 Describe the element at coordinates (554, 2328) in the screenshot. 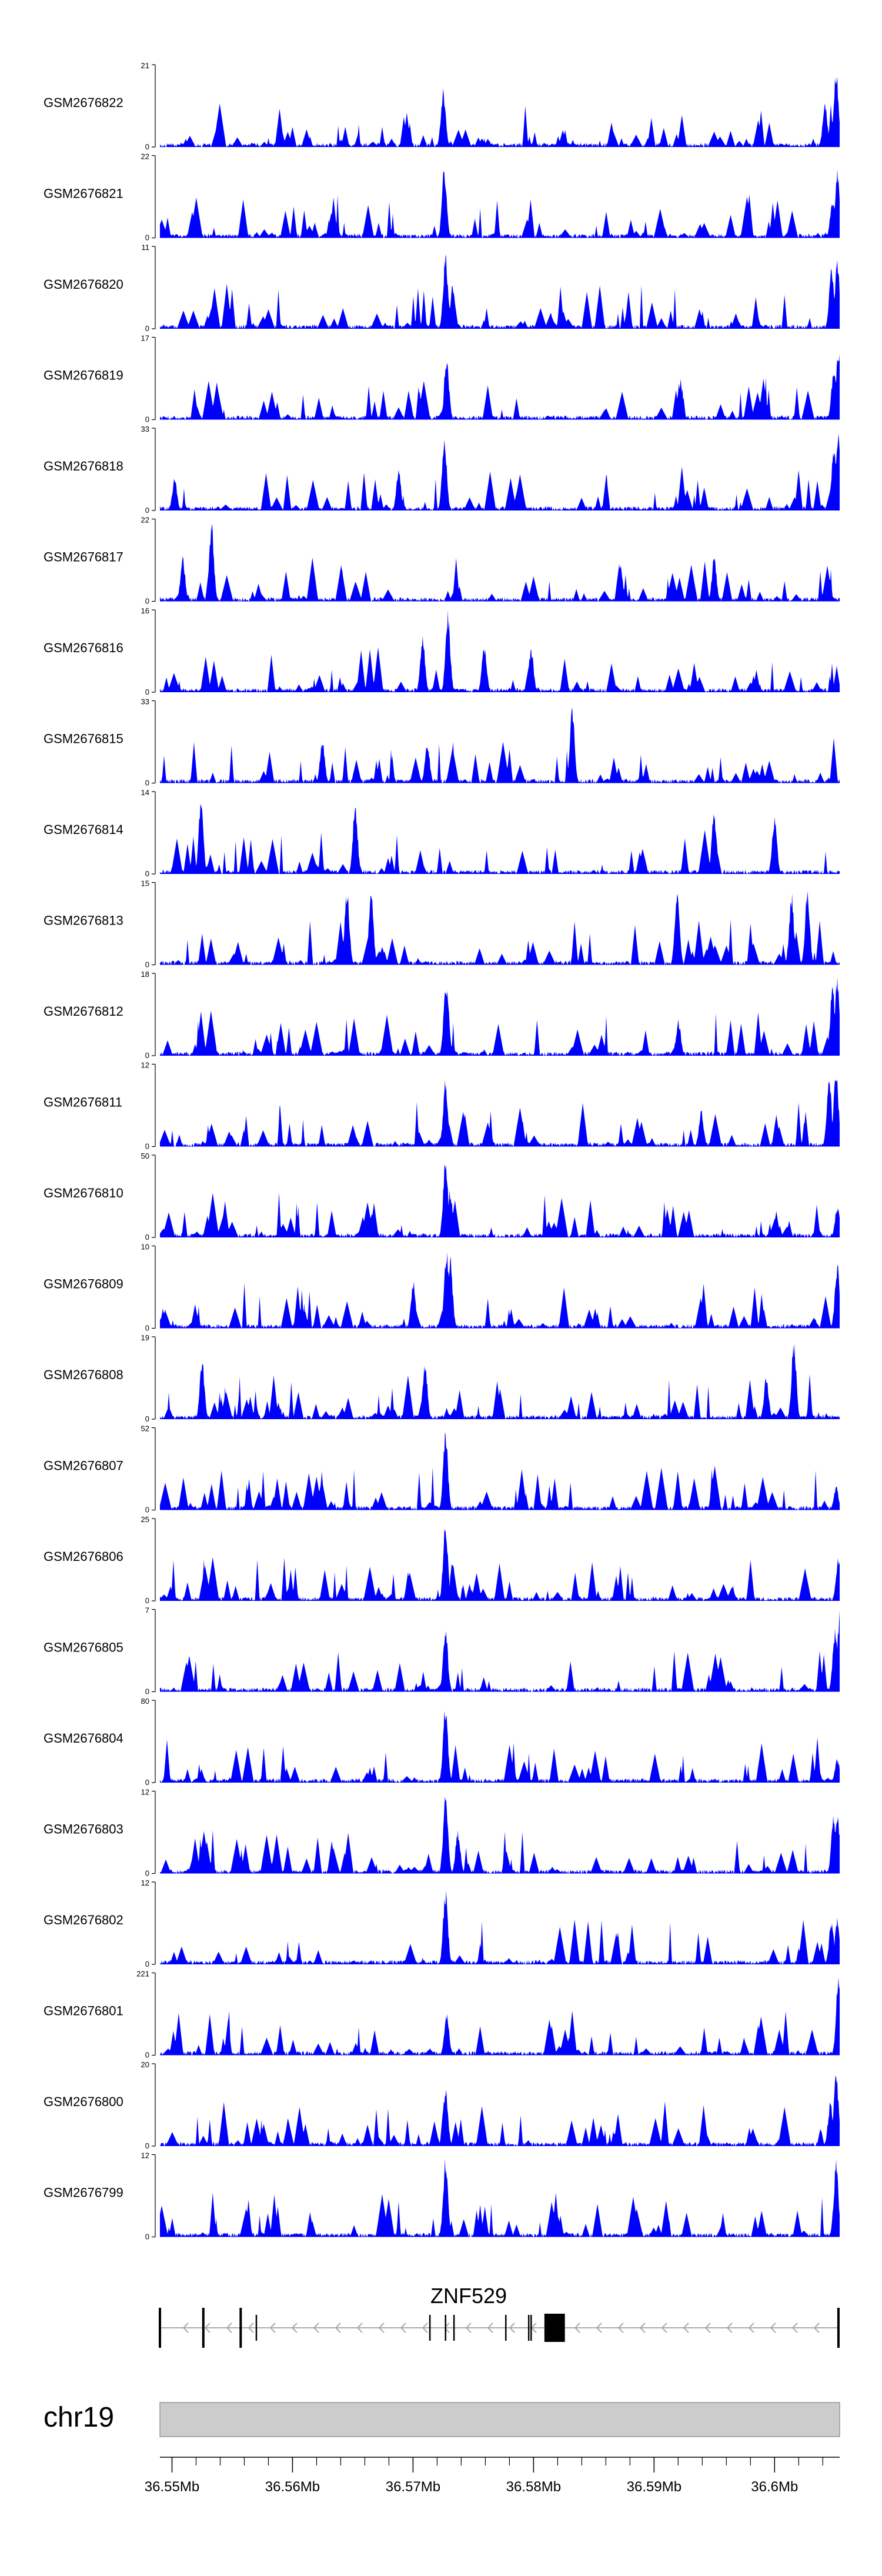

I see `coding-exon-block` at that location.